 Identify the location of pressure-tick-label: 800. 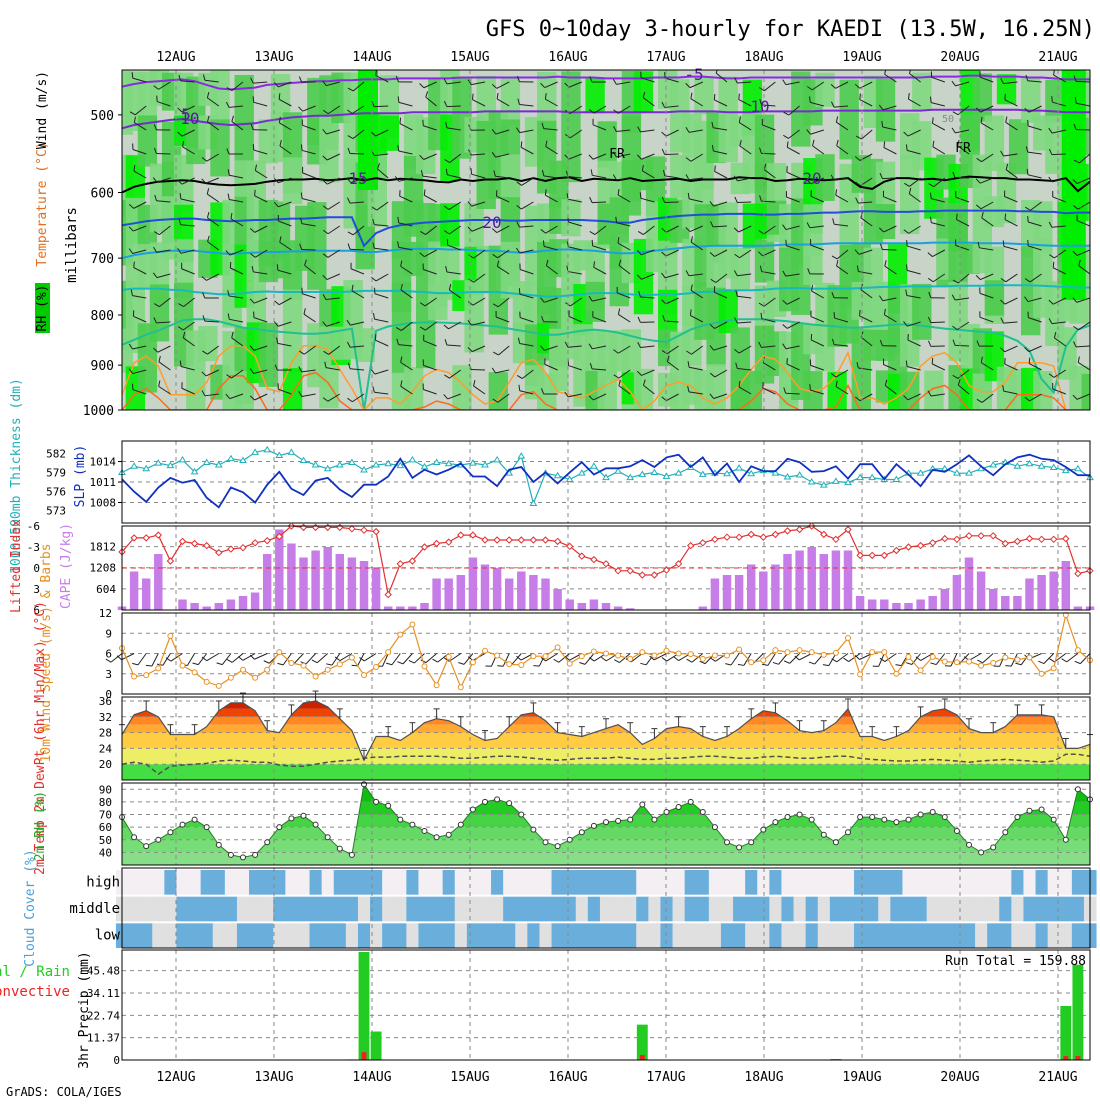
(102, 316).